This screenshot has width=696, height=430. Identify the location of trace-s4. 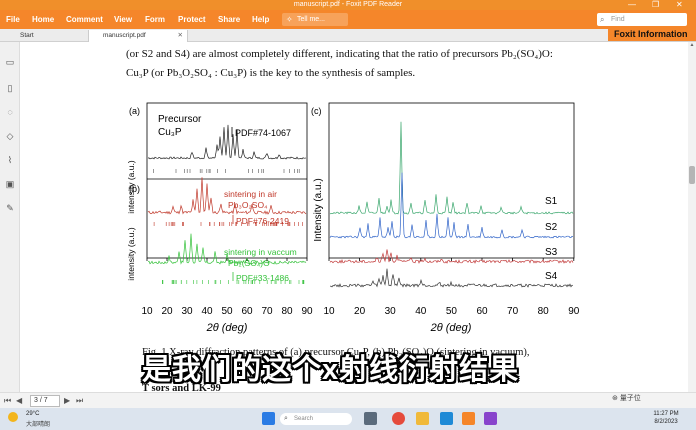
(451, 278).